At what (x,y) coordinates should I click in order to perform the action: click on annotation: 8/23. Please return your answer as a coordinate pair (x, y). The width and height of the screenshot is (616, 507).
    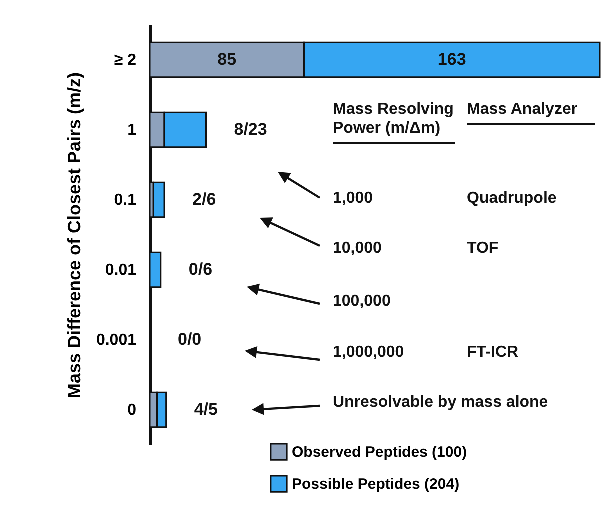
    Looking at the image, I should click on (251, 129).